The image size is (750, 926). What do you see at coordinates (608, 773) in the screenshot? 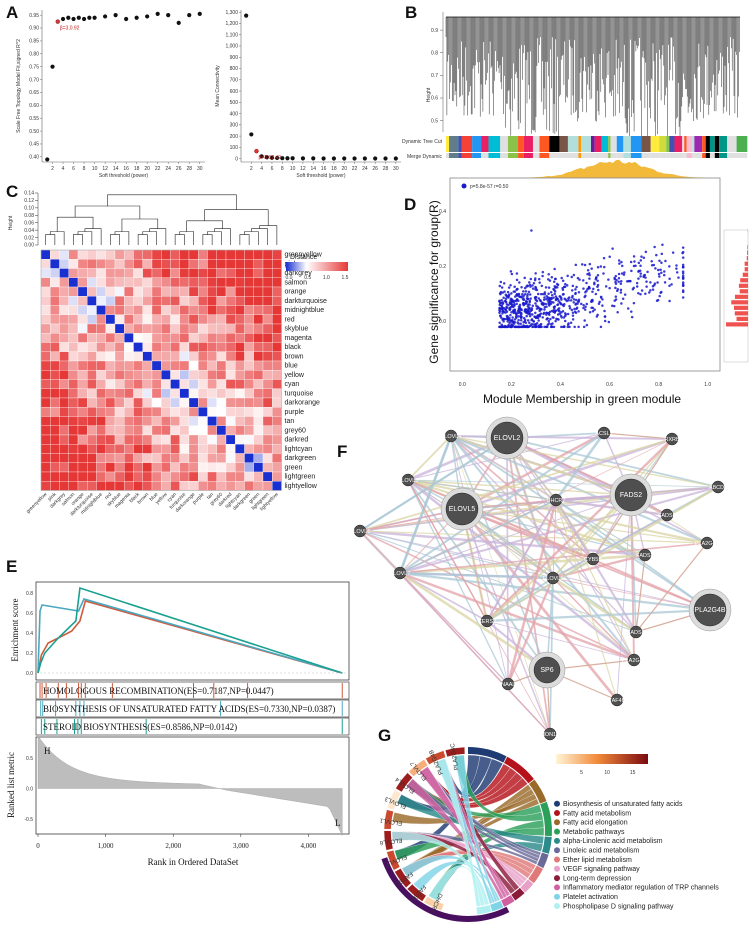
I see `g-scale-ticks: 5 10 15` at bounding box center [608, 773].